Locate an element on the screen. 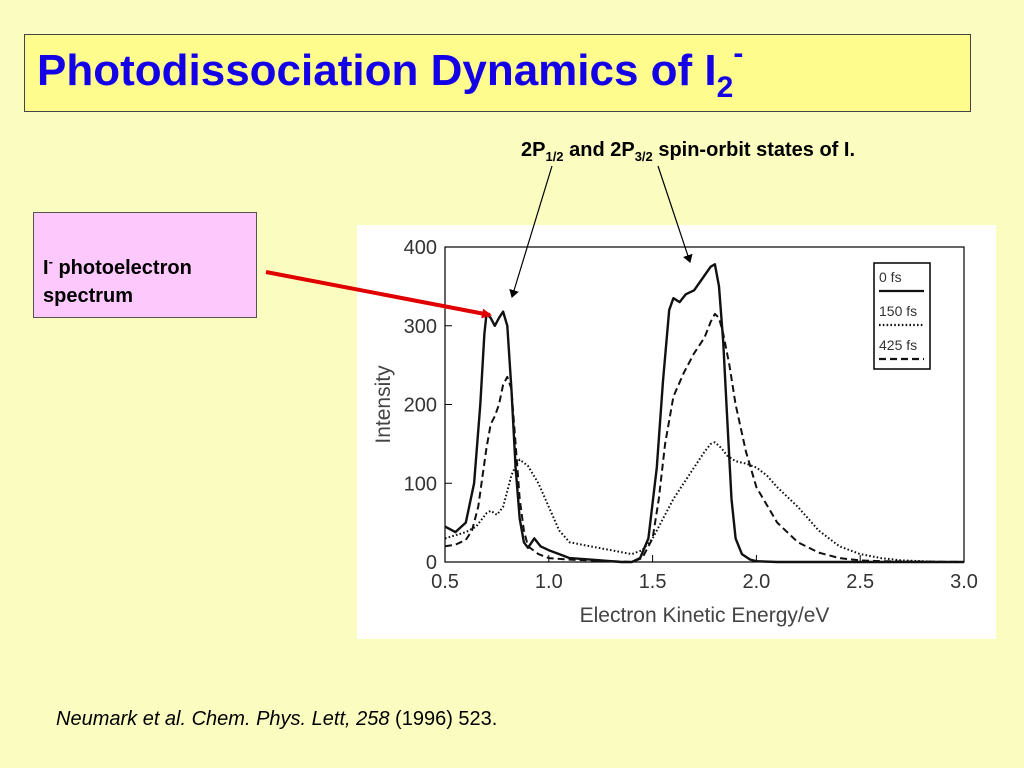 The width and height of the screenshot is (1024, 768). slide-title-main: Photodissociation Dynamics of I is located at coordinates (377, 70).